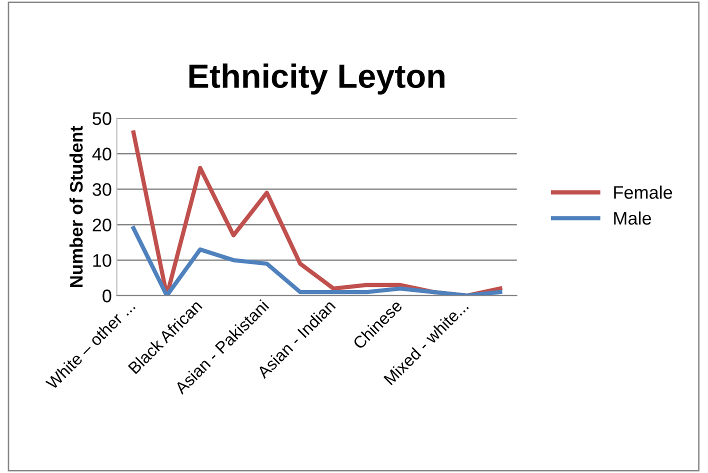 The width and height of the screenshot is (708, 473). I want to click on y-tick-label: 30, so click(102, 189).